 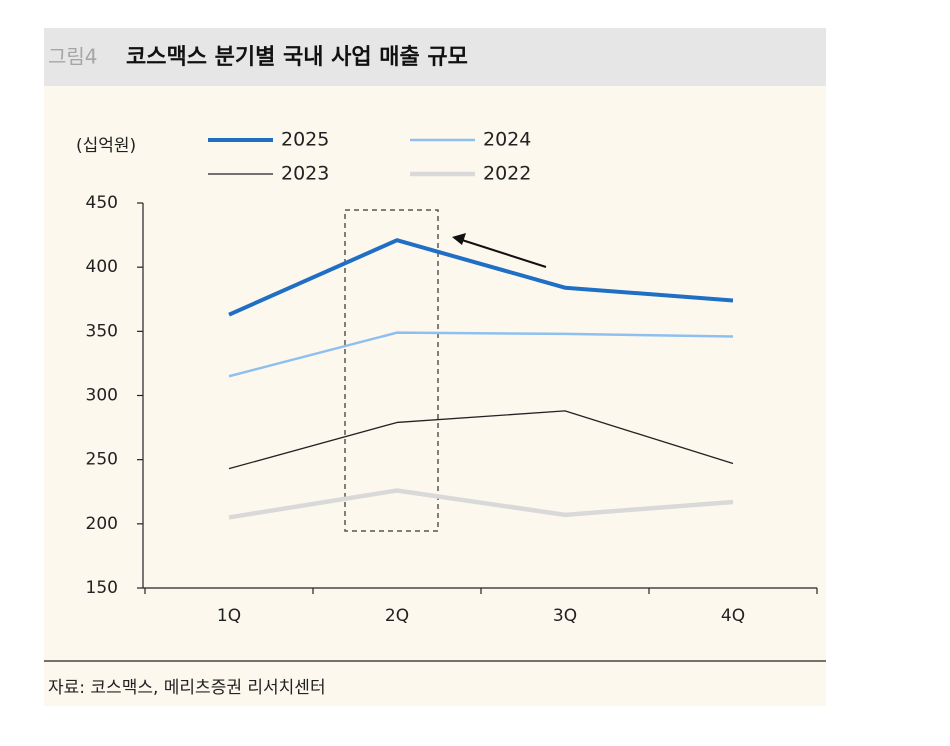 What do you see at coordinates (106, 146) in the screenshot?
I see `y-unit: (십억원)` at bounding box center [106, 146].